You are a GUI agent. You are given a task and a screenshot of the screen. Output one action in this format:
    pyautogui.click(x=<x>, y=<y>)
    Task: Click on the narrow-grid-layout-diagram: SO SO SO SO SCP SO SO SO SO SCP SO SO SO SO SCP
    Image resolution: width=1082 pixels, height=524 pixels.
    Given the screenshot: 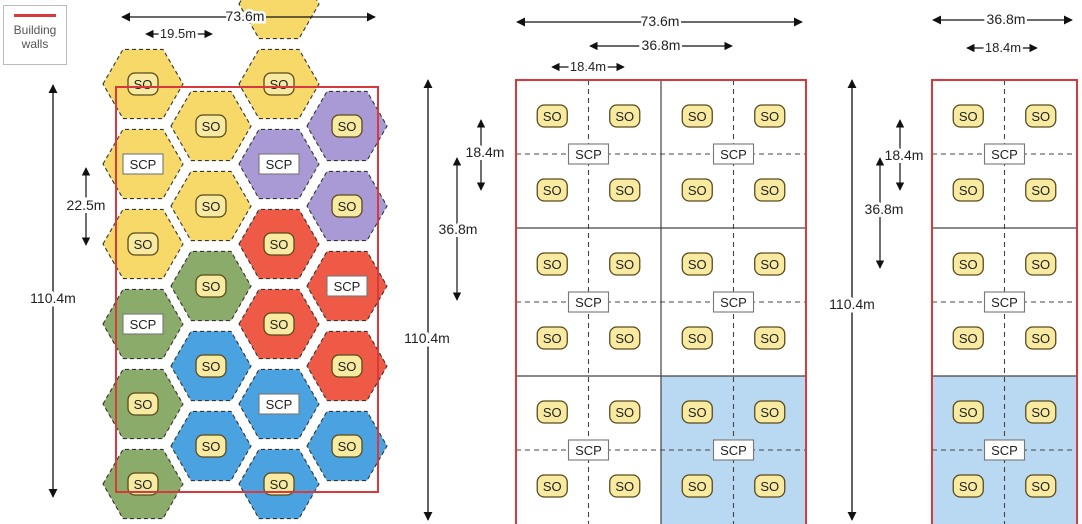 What is the action you would take?
    pyautogui.click(x=1004, y=301)
    